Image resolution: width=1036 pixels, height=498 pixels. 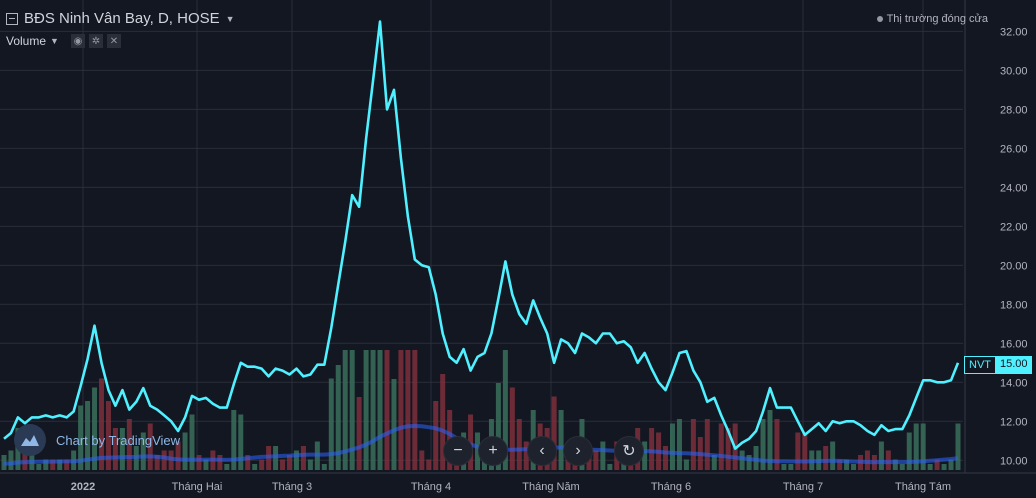 What do you see at coordinates (1014, 344) in the screenshot?
I see `y-tick-label: 16.00` at bounding box center [1014, 344].